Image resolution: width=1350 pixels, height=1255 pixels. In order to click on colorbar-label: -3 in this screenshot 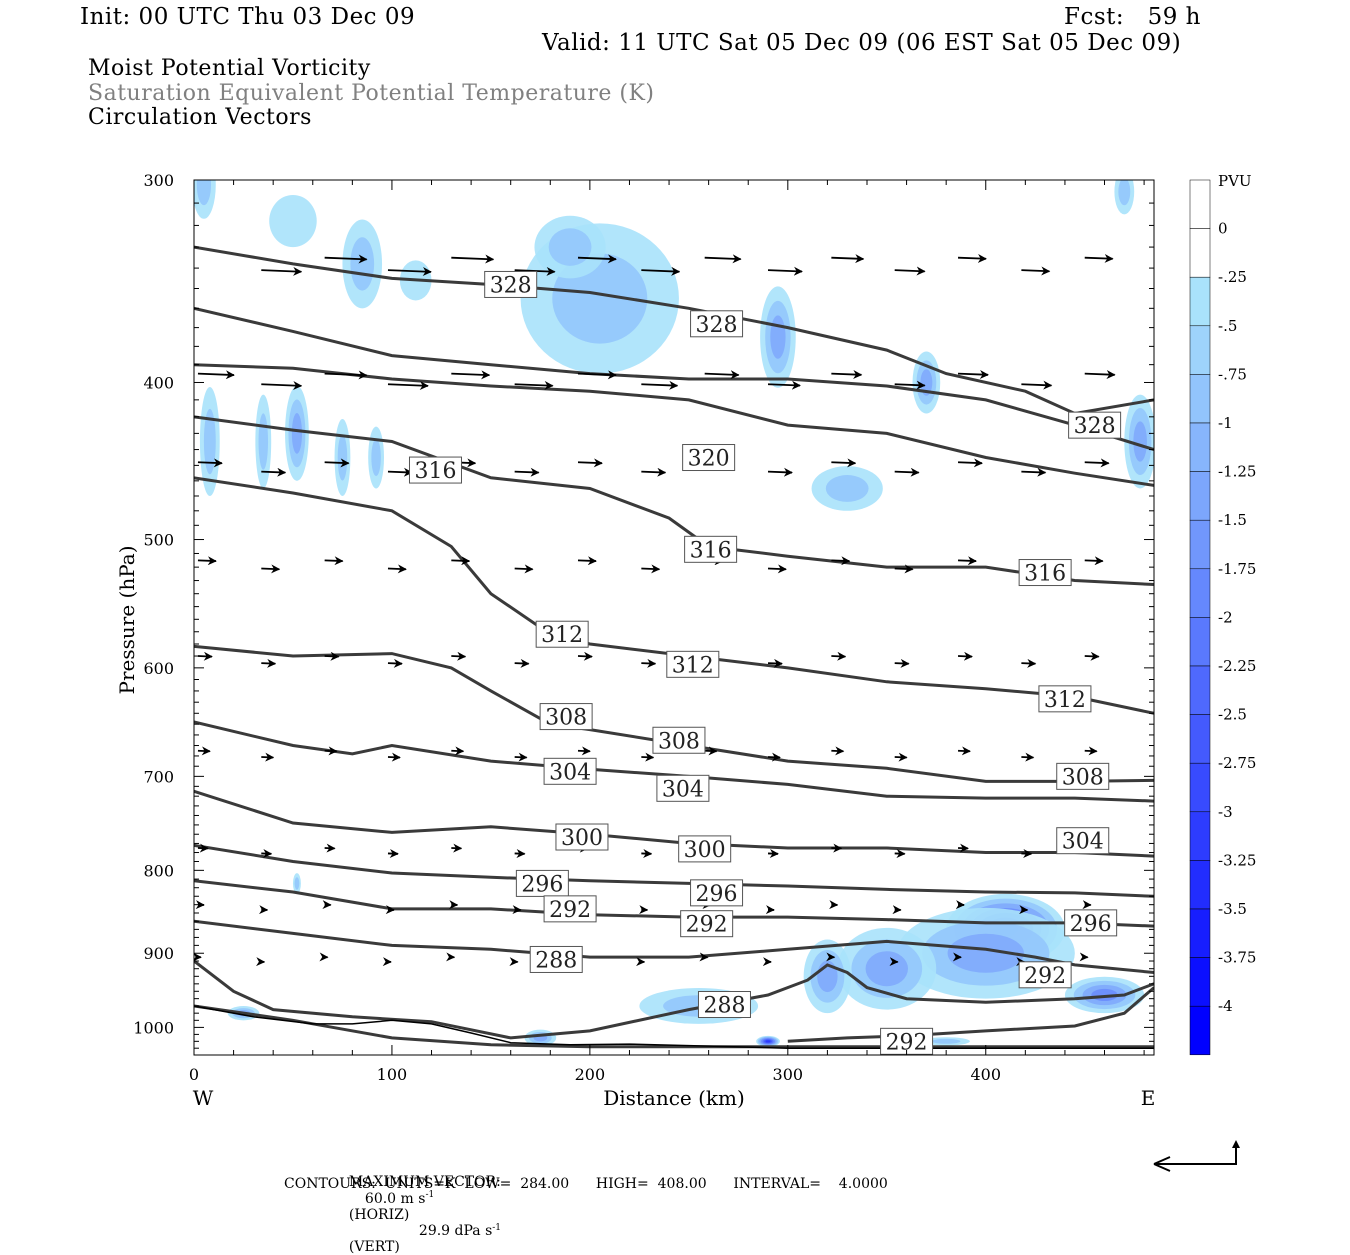, I will do `click(1225, 812)`.